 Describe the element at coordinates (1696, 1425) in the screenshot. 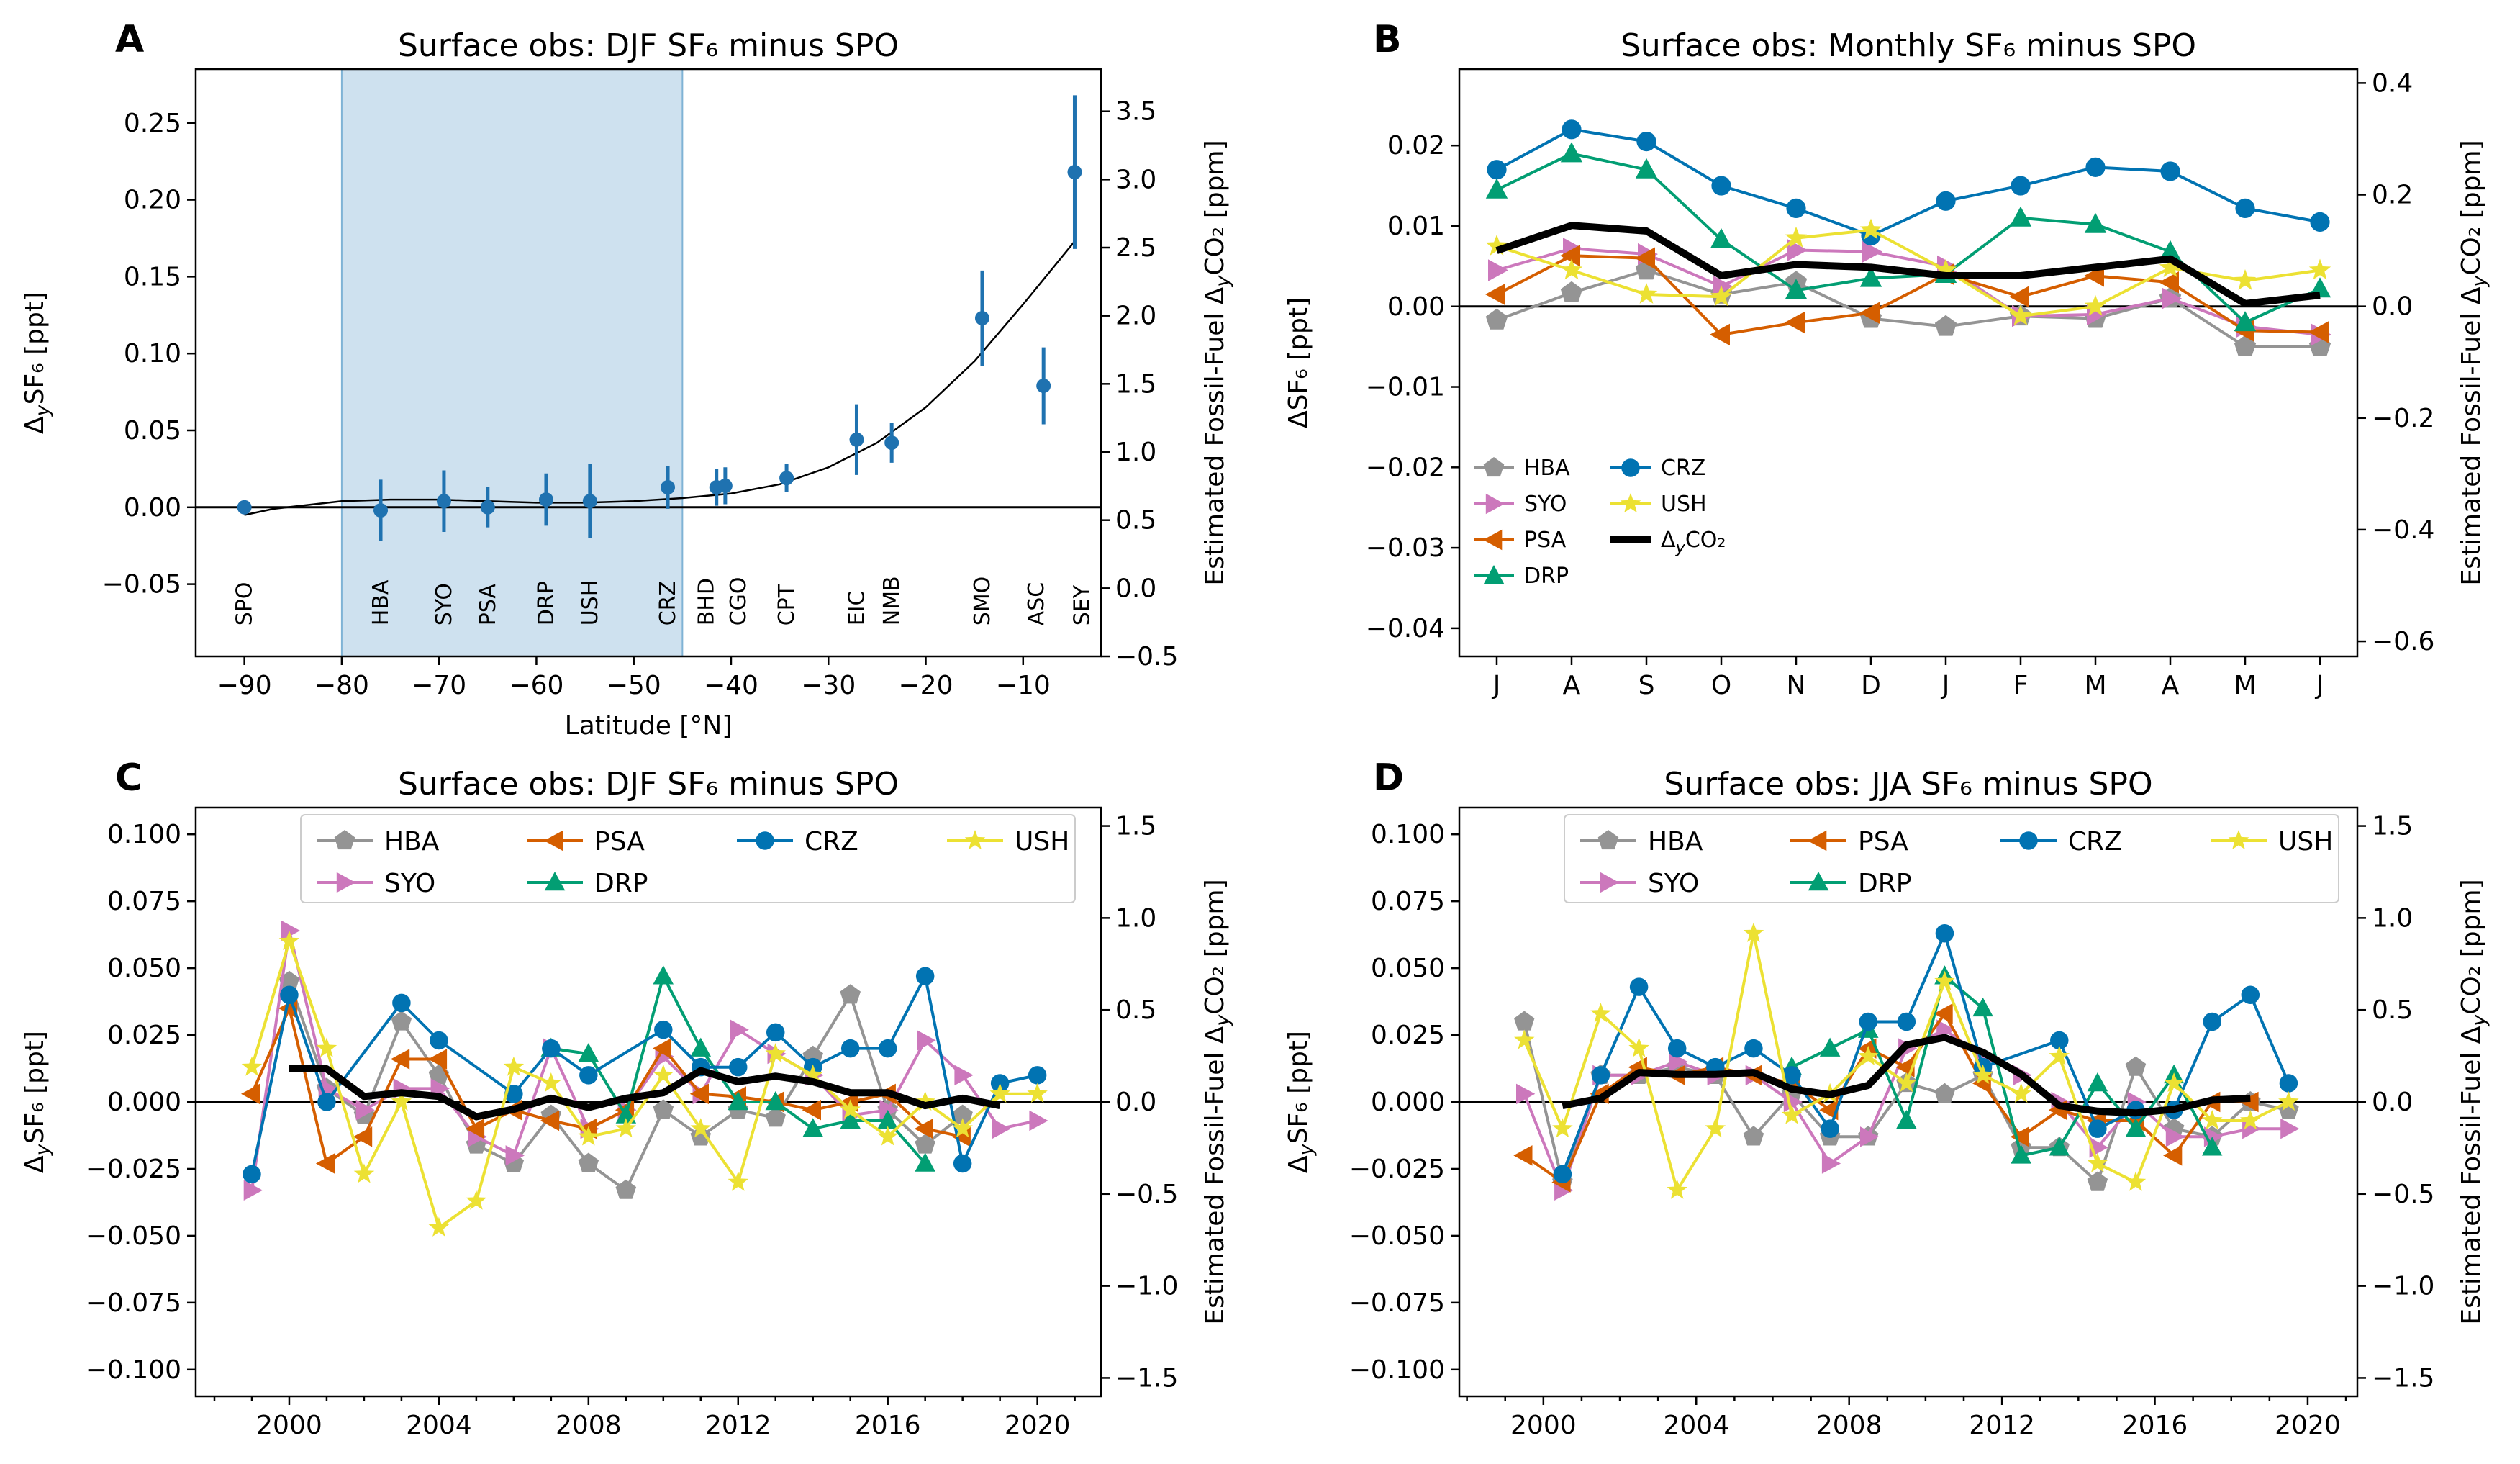

I see `x-tick-label: 2004` at that location.